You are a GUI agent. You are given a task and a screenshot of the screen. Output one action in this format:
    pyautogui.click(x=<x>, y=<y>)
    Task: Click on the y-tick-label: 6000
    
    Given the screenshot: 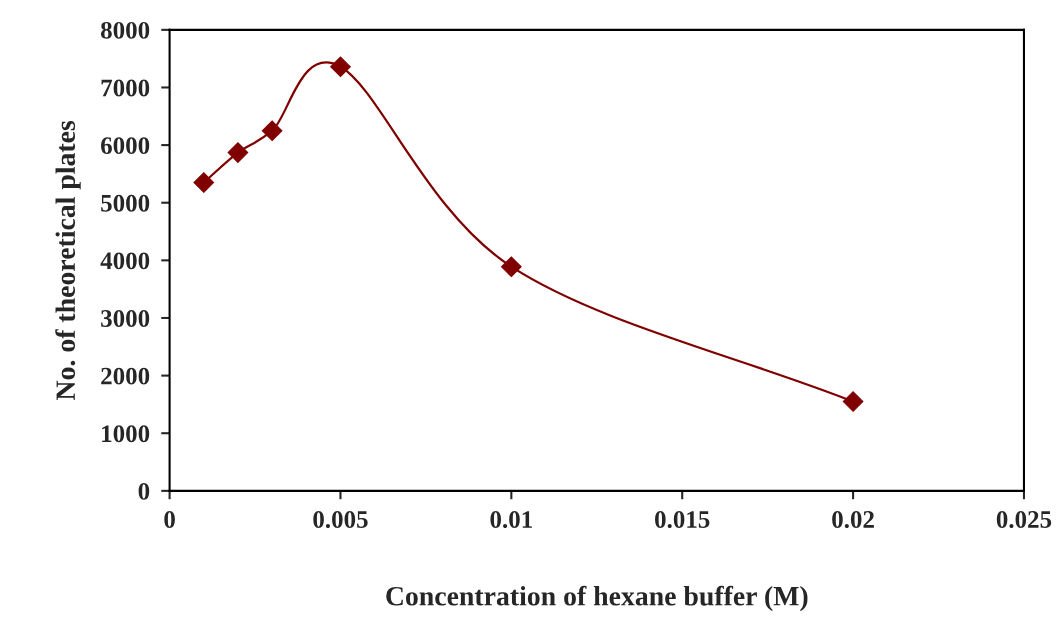 What is the action you would take?
    pyautogui.click(x=125, y=146)
    